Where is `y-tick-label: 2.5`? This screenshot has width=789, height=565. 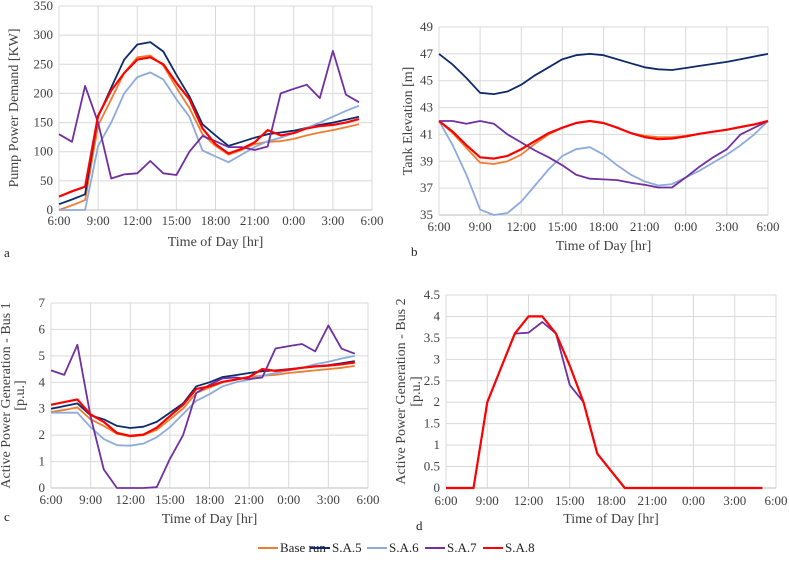
y-tick-label: 2.5 is located at coordinates (432, 380).